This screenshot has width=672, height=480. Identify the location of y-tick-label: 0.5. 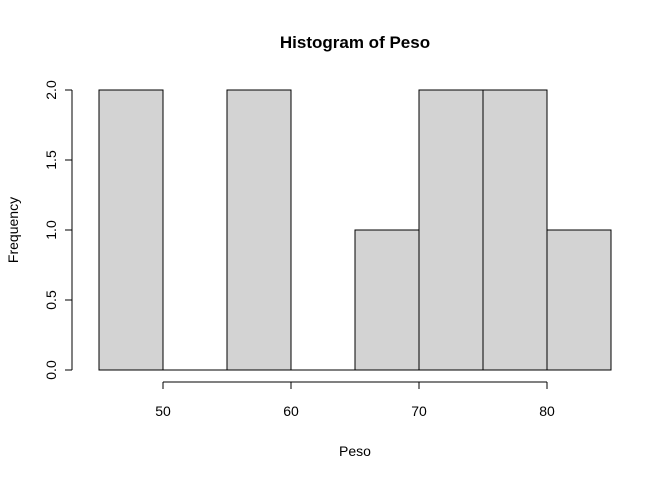
(51, 300).